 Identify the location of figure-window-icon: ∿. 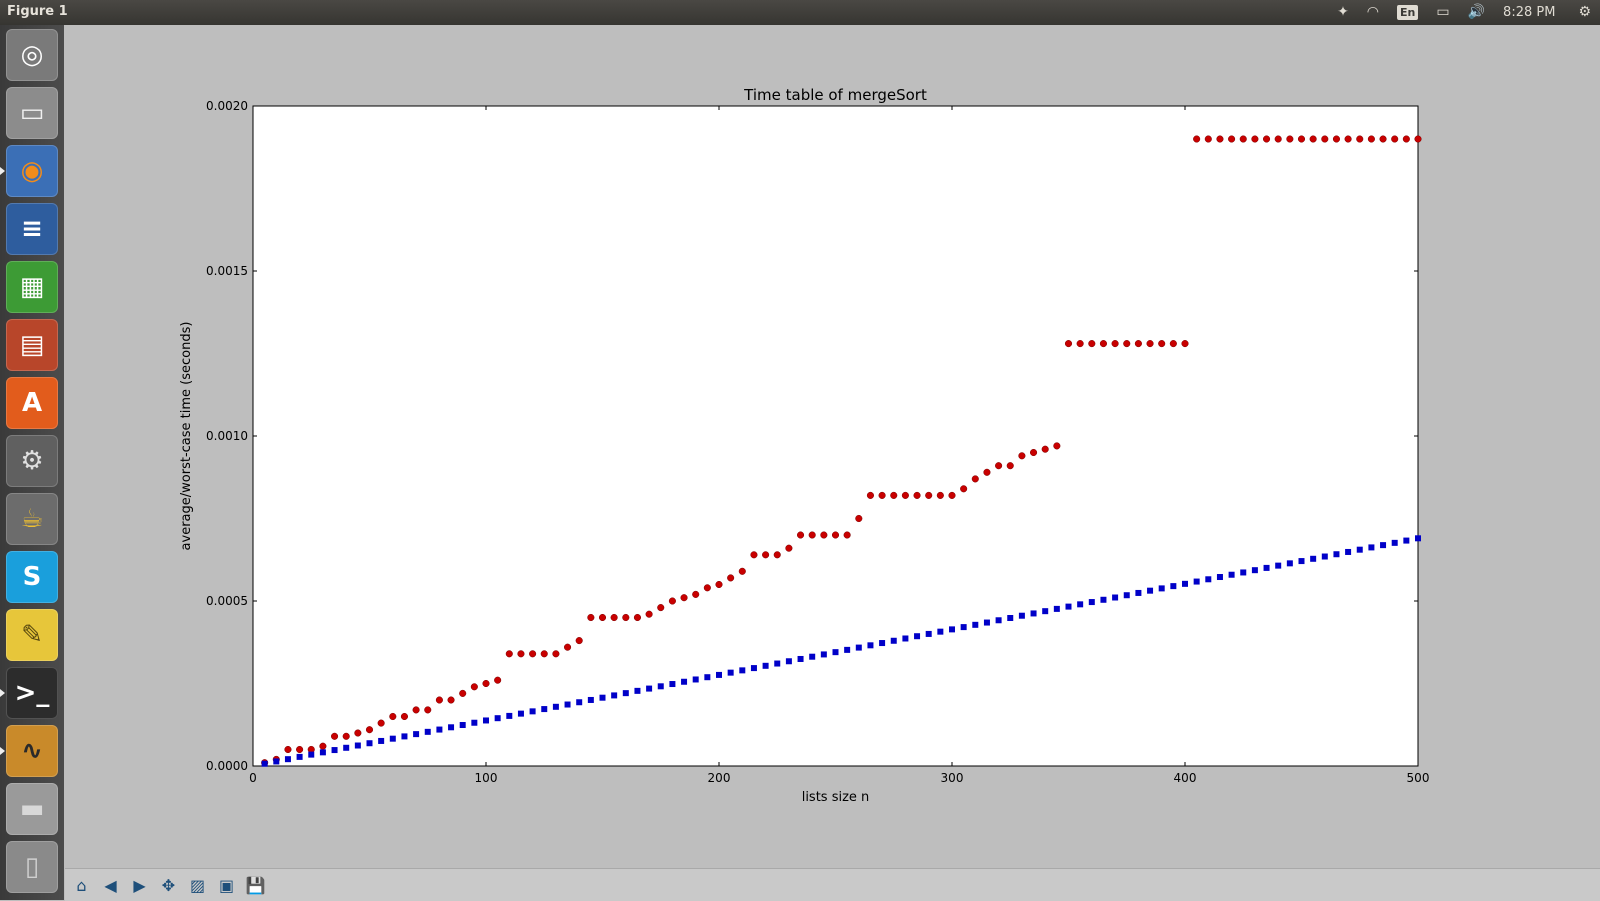
(32, 751).